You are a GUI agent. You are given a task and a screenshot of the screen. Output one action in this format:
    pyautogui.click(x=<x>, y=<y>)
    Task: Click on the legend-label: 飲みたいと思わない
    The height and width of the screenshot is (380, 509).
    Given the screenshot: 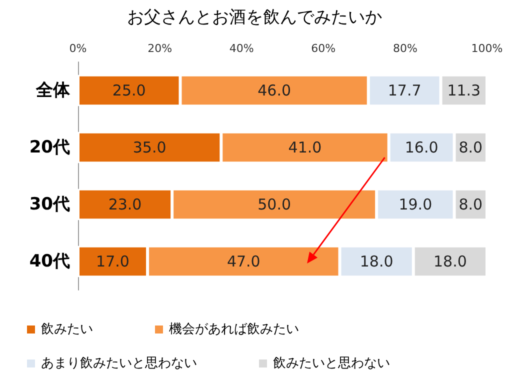 What is the action you would take?
    pyautogui.click(x=331, y=363)
    